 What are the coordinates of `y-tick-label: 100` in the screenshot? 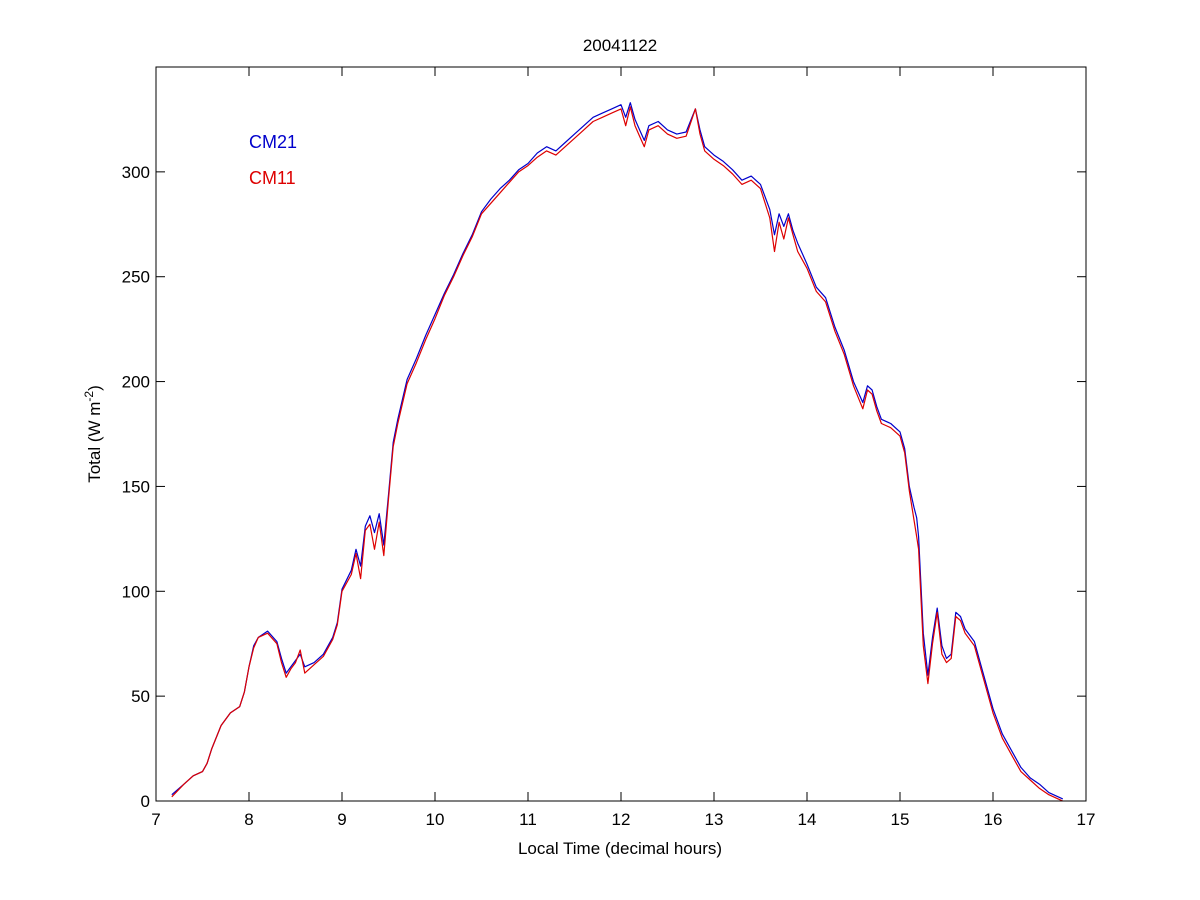 It's located at (136, 591).